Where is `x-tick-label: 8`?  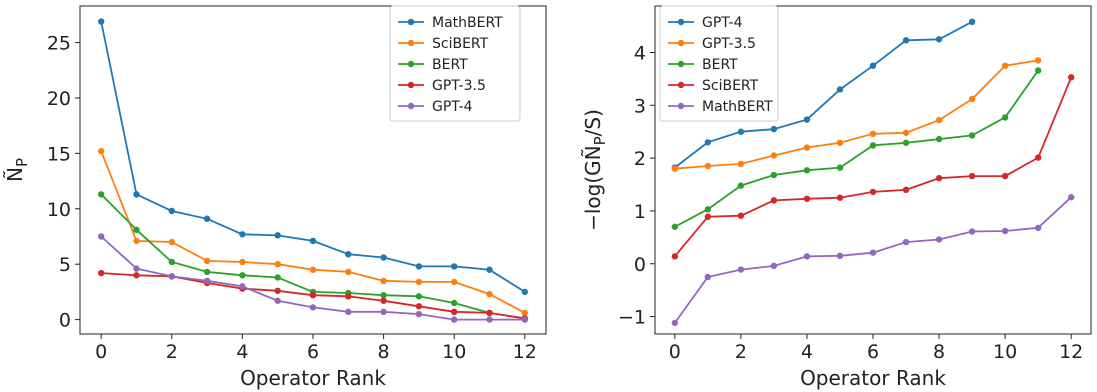 x-tick-label: 8 is located at coordinates (939, 352).